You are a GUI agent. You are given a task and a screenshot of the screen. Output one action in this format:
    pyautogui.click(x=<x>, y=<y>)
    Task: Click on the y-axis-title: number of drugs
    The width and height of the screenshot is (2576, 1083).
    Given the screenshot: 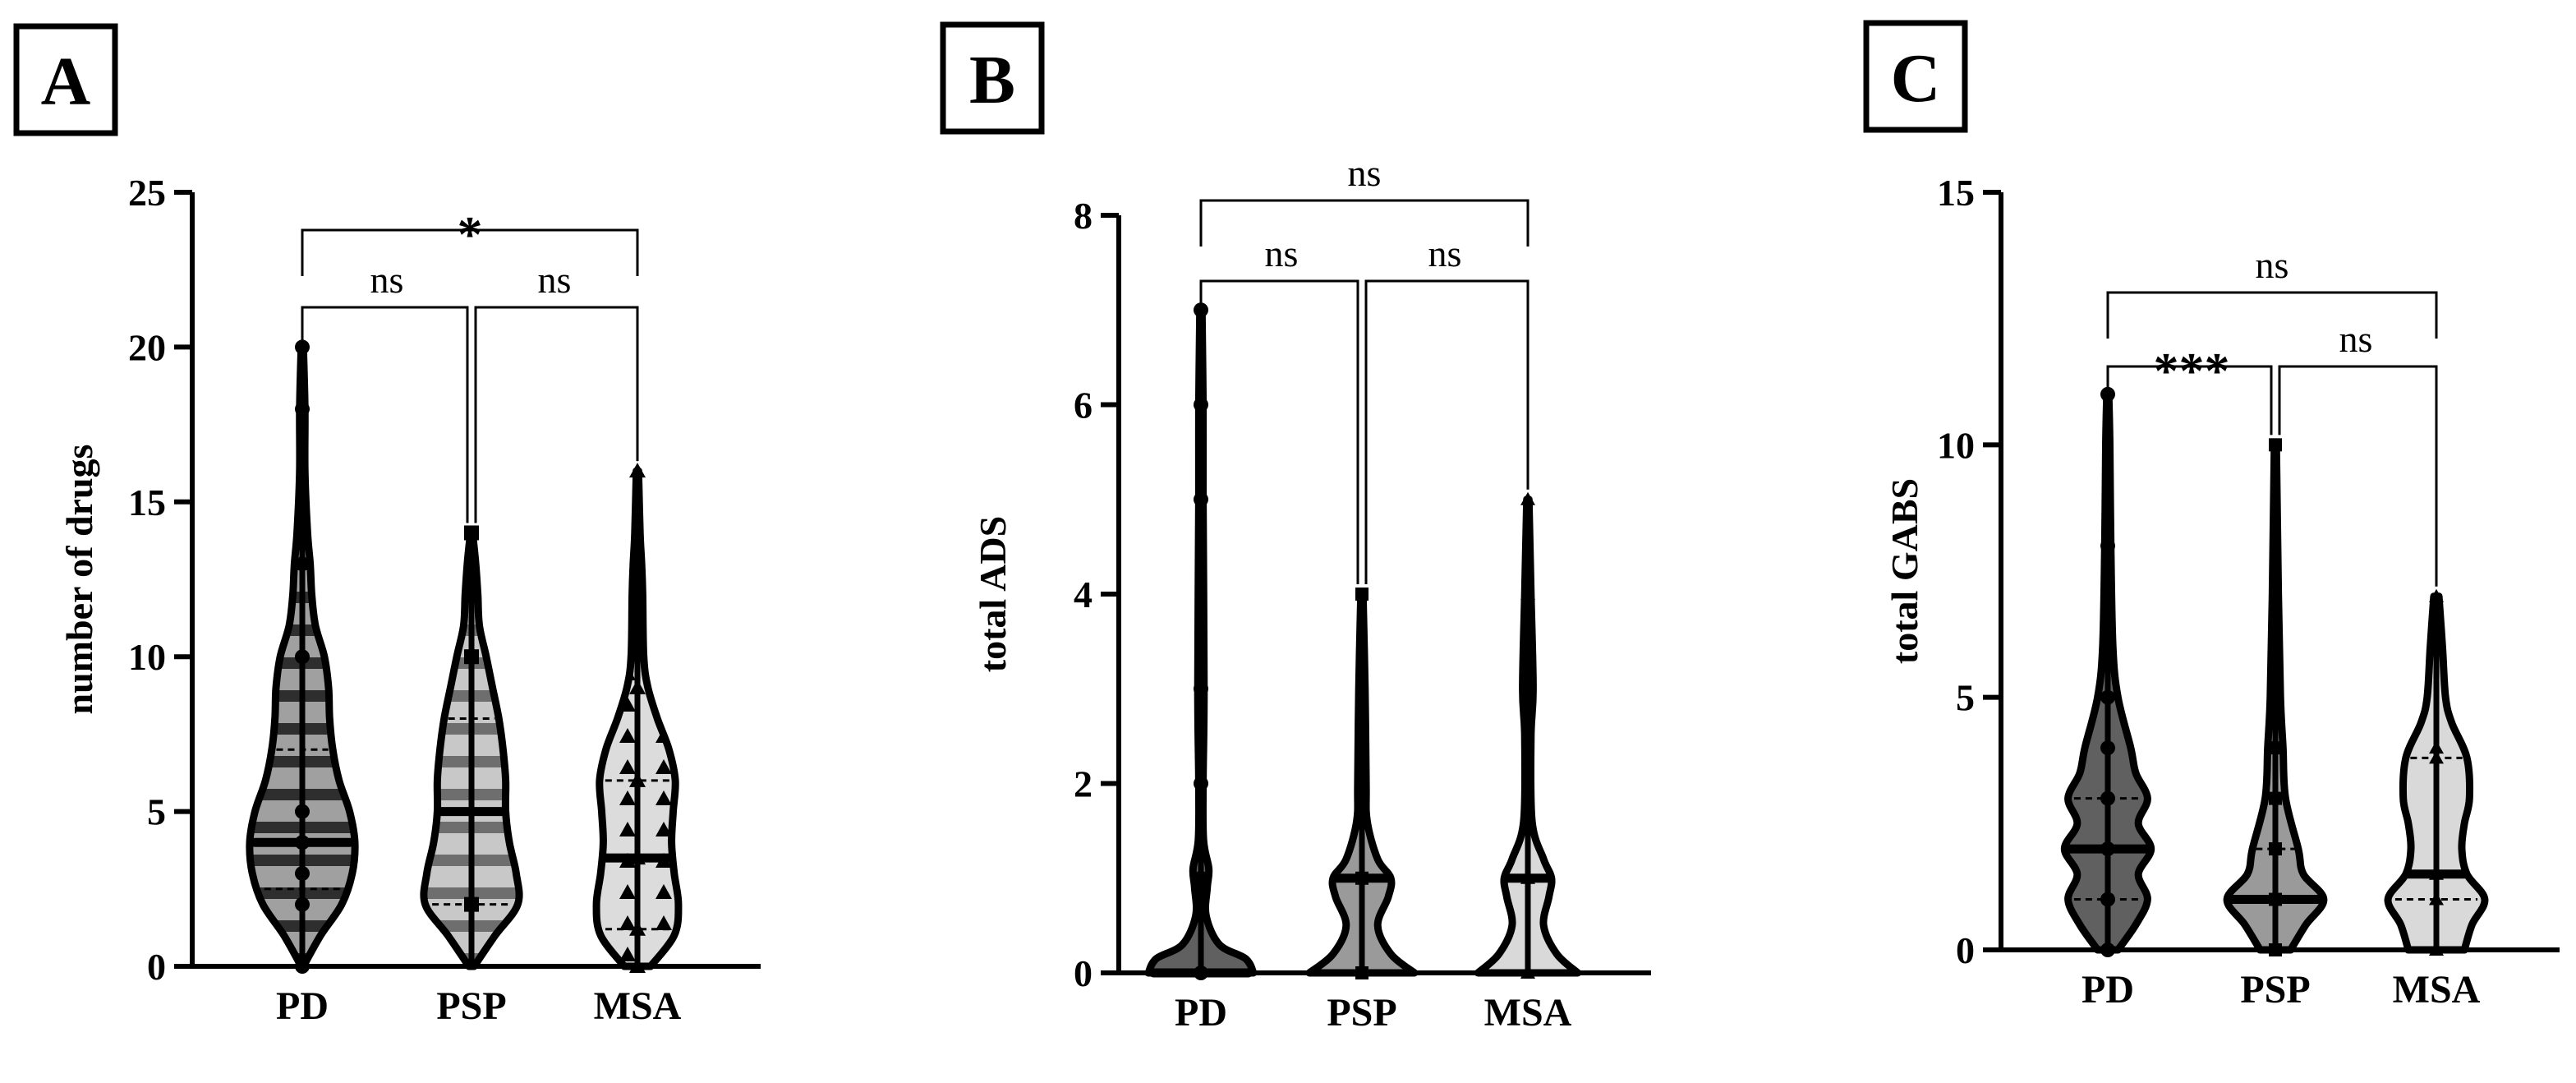 What is the action you would take?
    pyautogui.click(x=79, y=580)
    